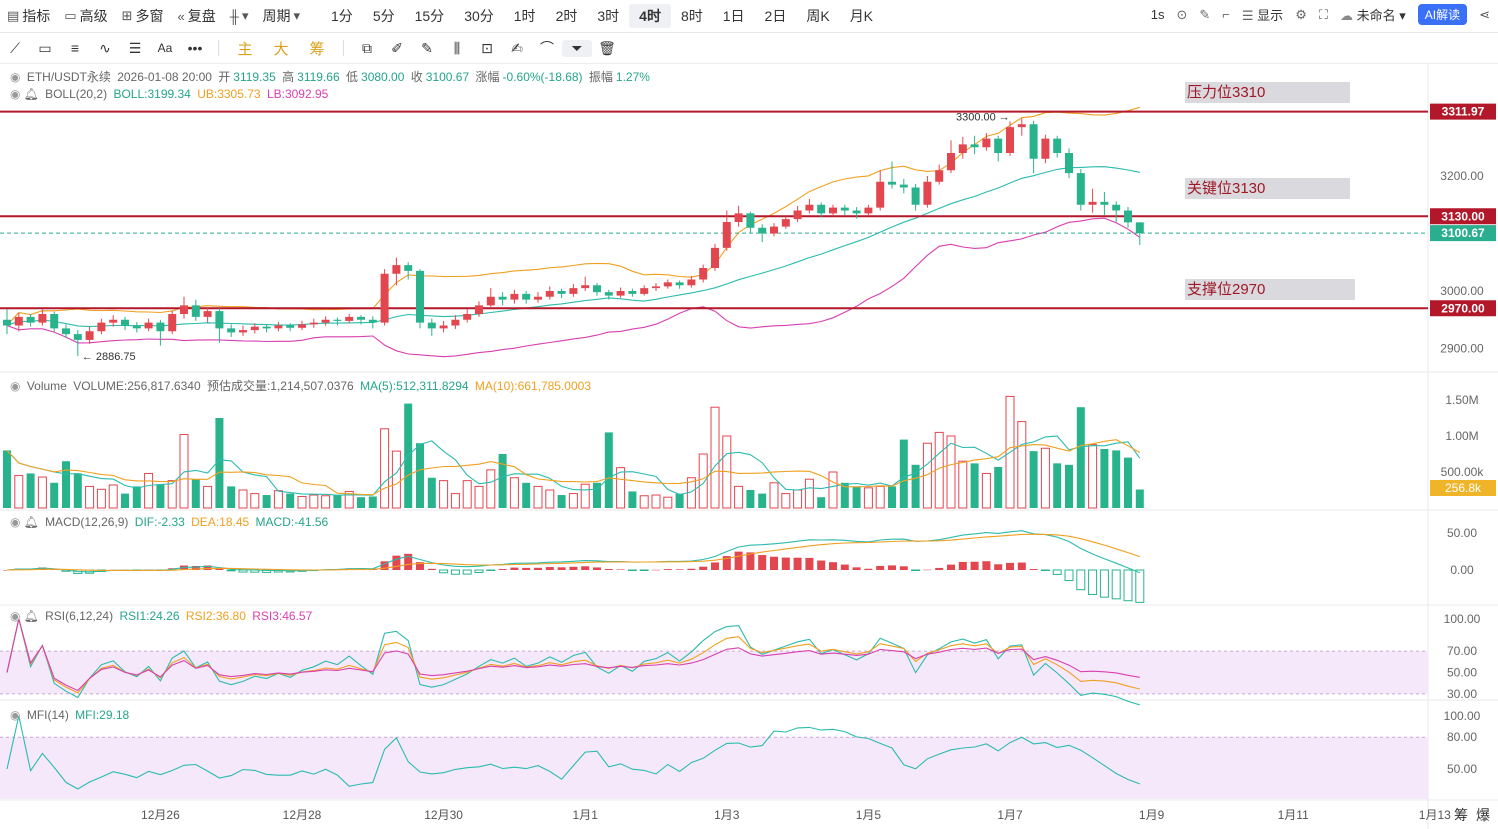  I want to click on multi-window-label: 多窗, so click(149, 16).